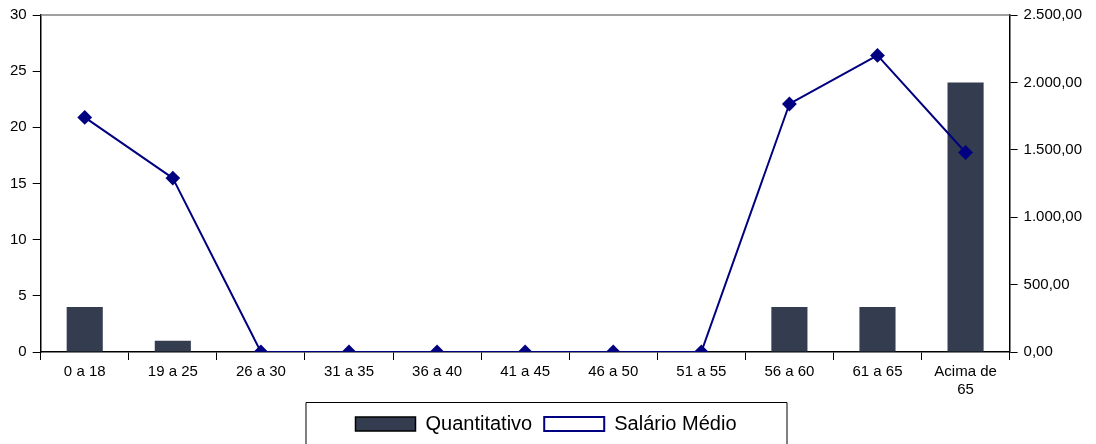  Describe the element at coordinates (172, 371) in the screenshot. I see `x-tick-label: 19 a 25` at that location.